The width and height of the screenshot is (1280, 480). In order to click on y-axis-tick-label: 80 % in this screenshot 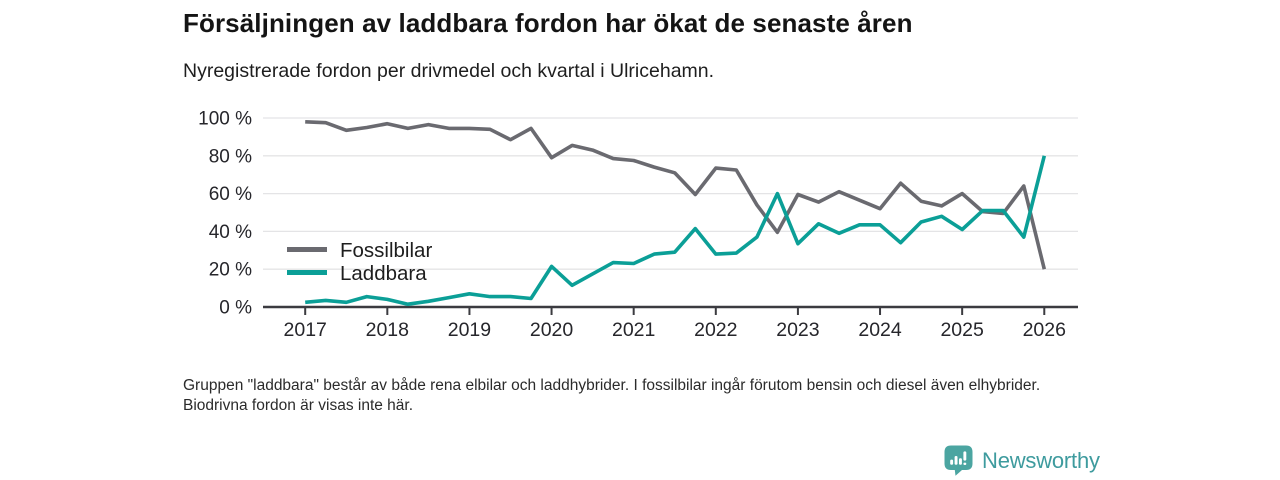, I will do `click(230, 156)`.